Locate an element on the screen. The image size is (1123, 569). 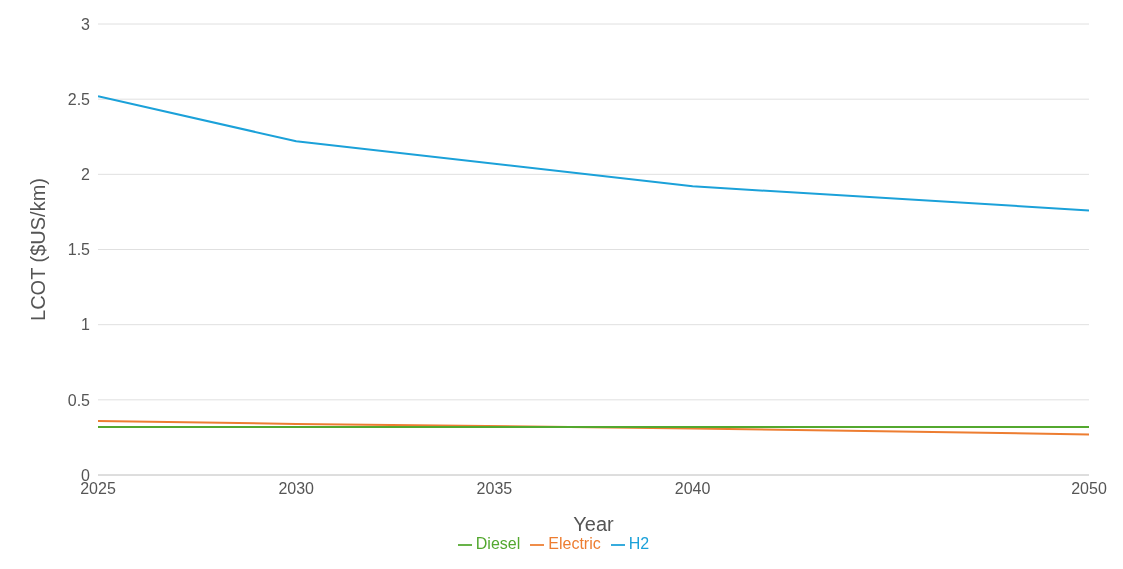
y-tick-label: 1 is located at coordinates (86, 325).